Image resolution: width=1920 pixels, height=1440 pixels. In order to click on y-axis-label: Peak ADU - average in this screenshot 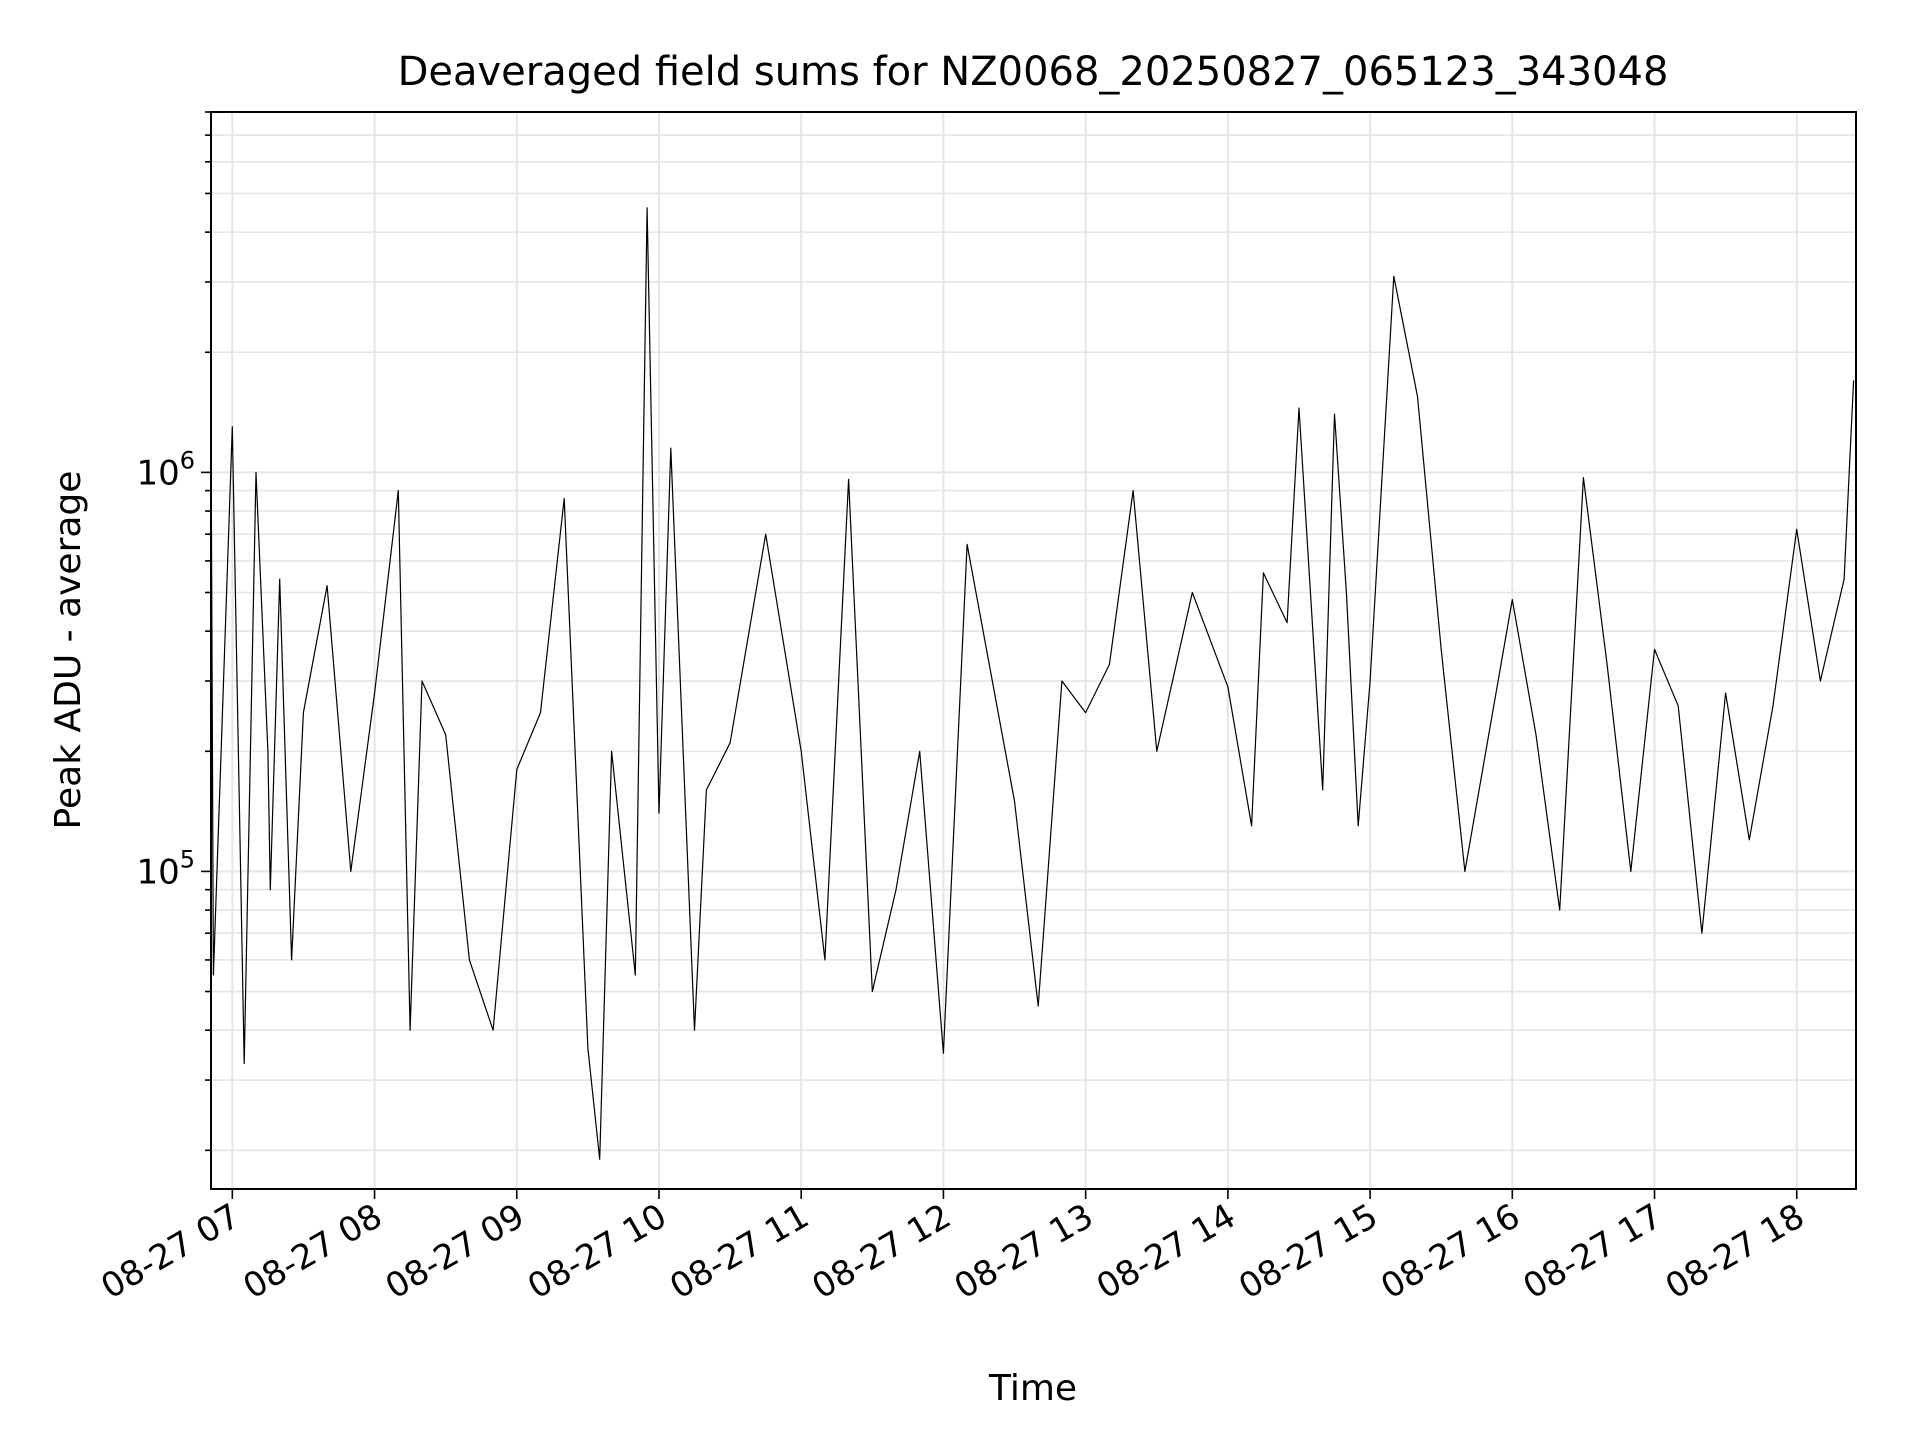, I will do `click(68, 650)`.